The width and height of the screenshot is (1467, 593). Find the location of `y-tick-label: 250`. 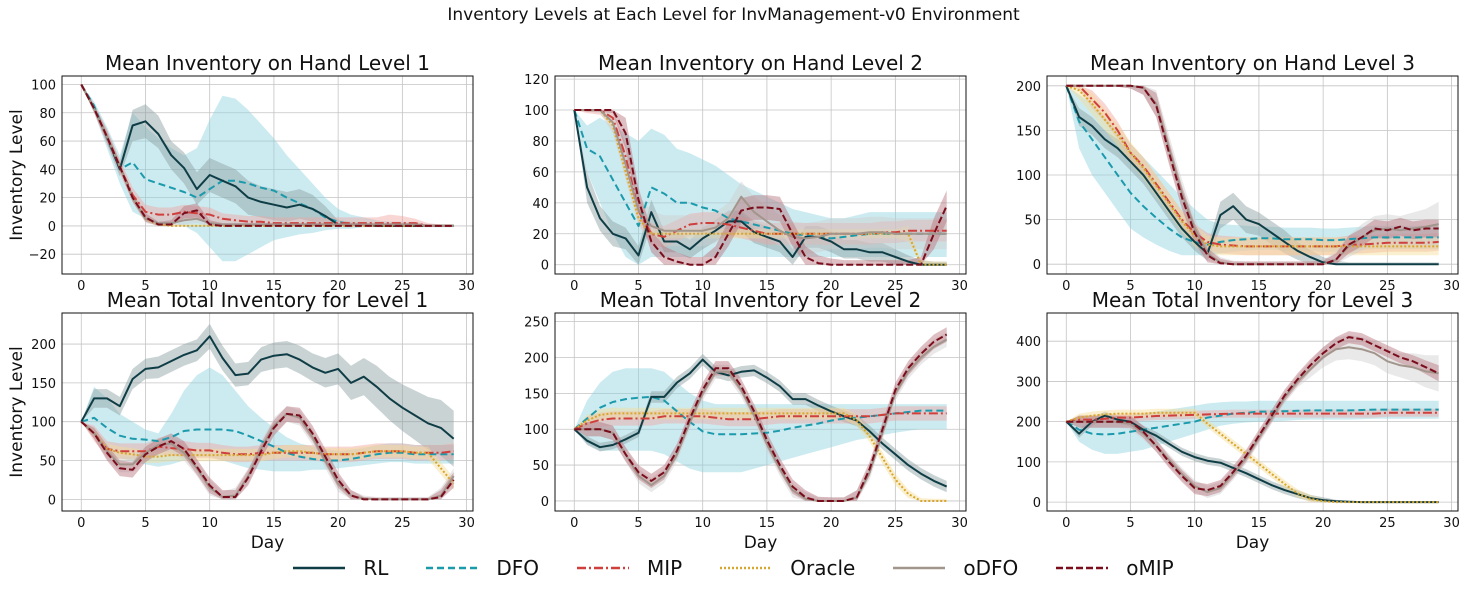

y-tick-label: 250 is located at coordinates (536, 323).